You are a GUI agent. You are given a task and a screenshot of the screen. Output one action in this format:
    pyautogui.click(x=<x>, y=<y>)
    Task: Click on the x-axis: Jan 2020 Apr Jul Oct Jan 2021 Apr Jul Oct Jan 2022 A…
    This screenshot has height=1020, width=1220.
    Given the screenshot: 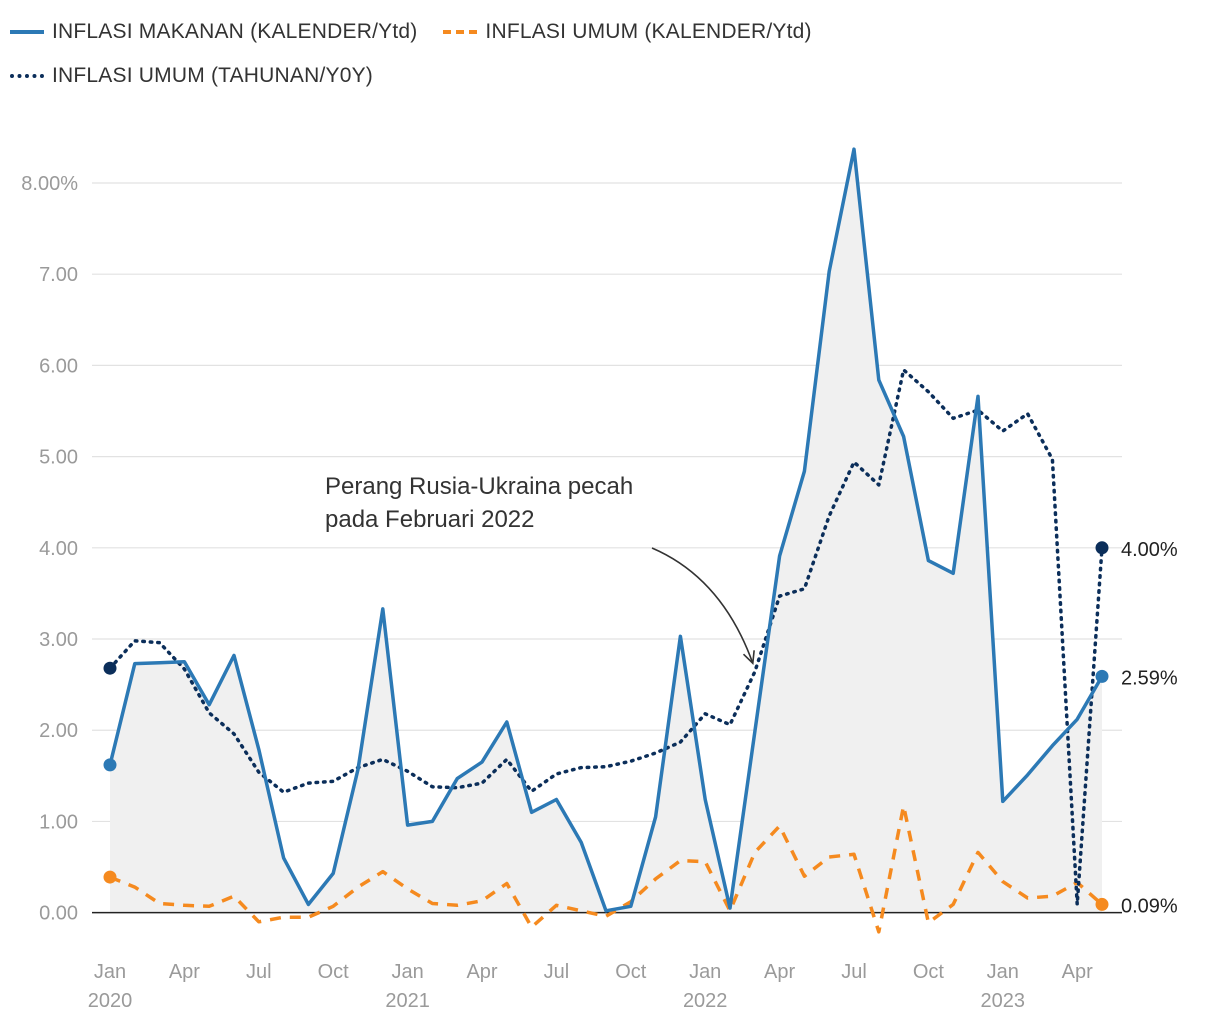 What is the action you would take?
    pyautogui.click(x=590, y=986)
    